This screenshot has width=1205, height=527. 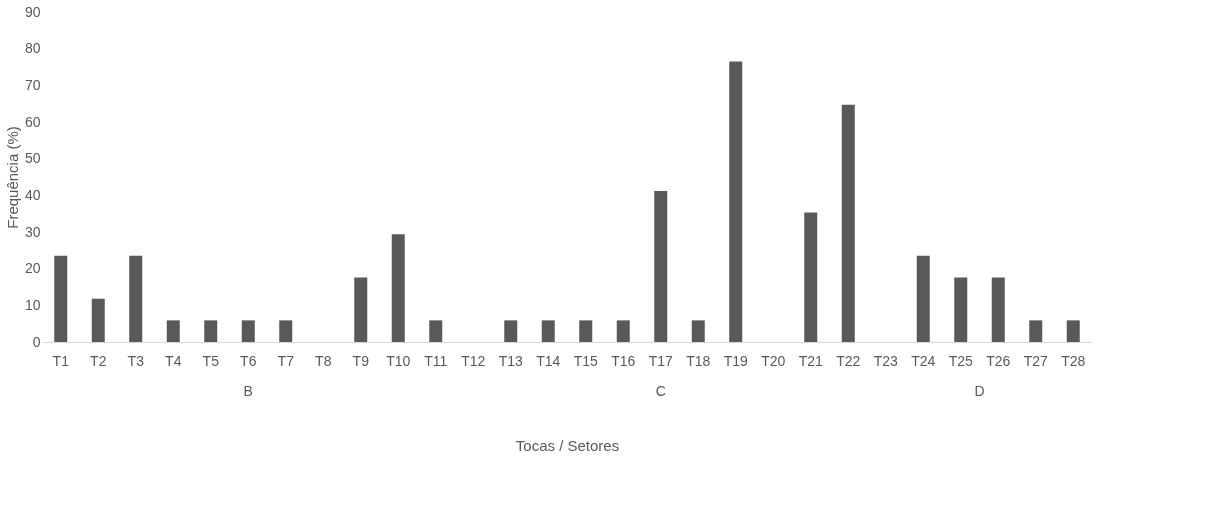 I want to click on x-tick-label: T10, so click(x=398, y=360).